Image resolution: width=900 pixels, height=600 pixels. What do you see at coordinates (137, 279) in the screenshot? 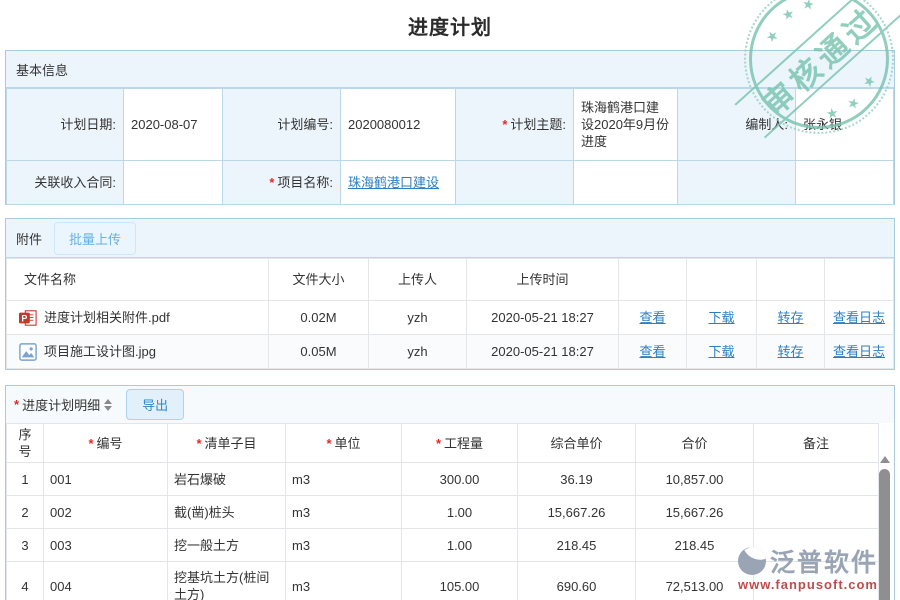
I see `col-header-file-name: 文件名称` at bounding box center [137, 279].